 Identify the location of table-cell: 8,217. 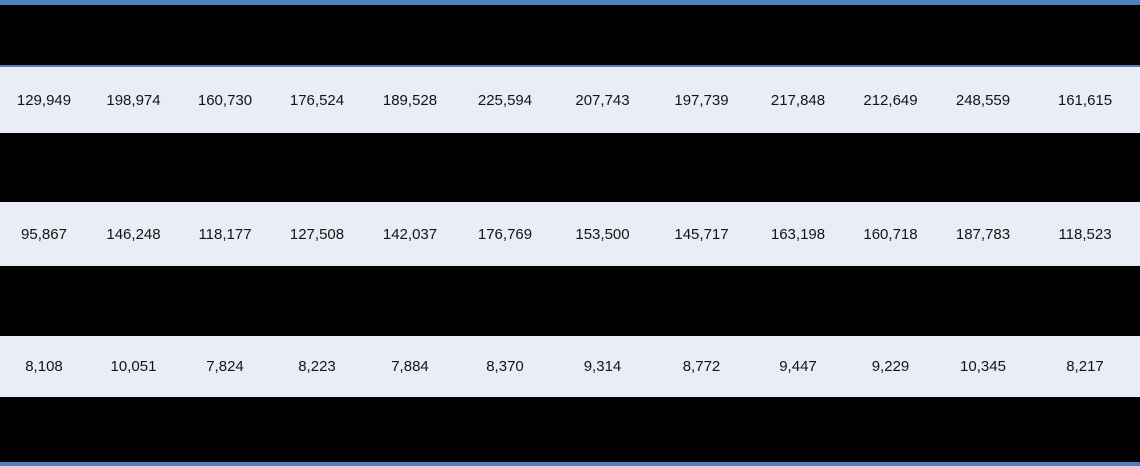
(1085, 366).